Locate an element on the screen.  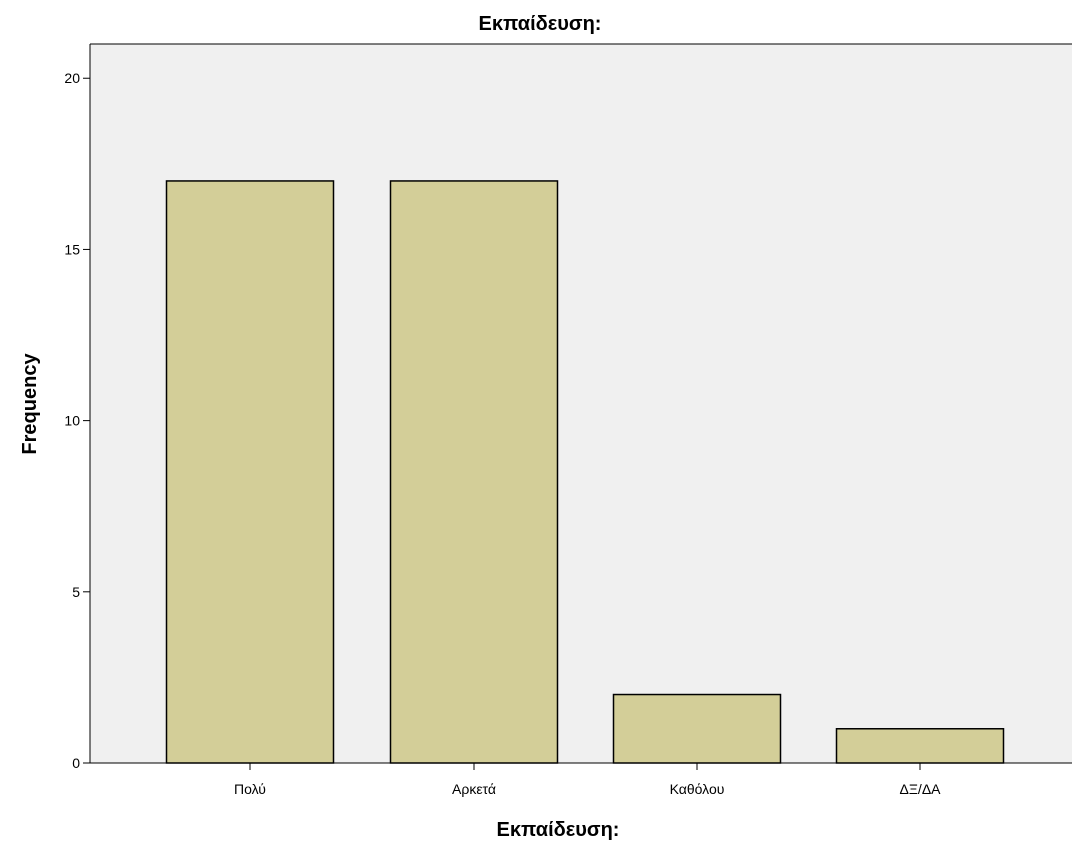
y-tick-label-2: 10 is located at coordinates (72, 421).